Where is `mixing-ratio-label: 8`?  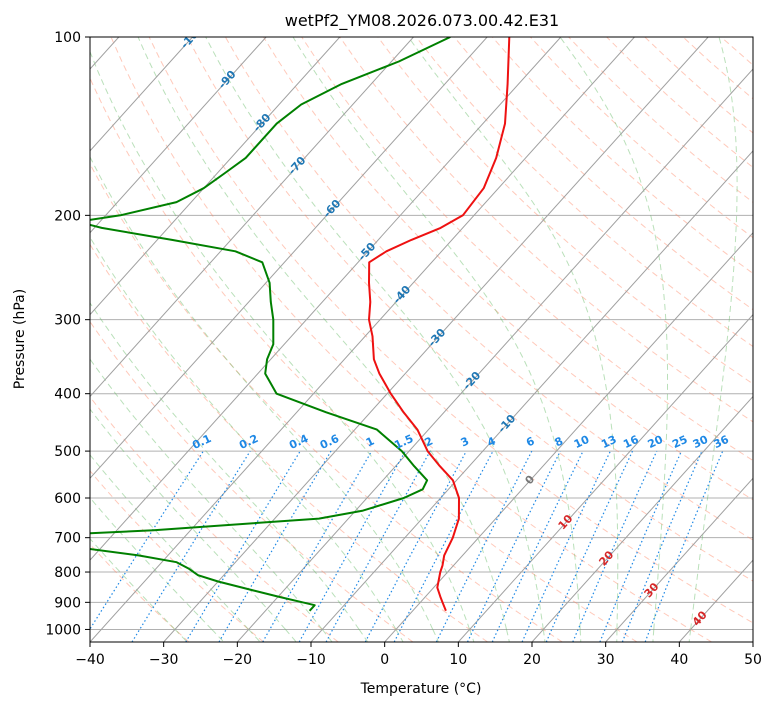 mixing-ratio-label: 8 is located at coordinates (559, 441).